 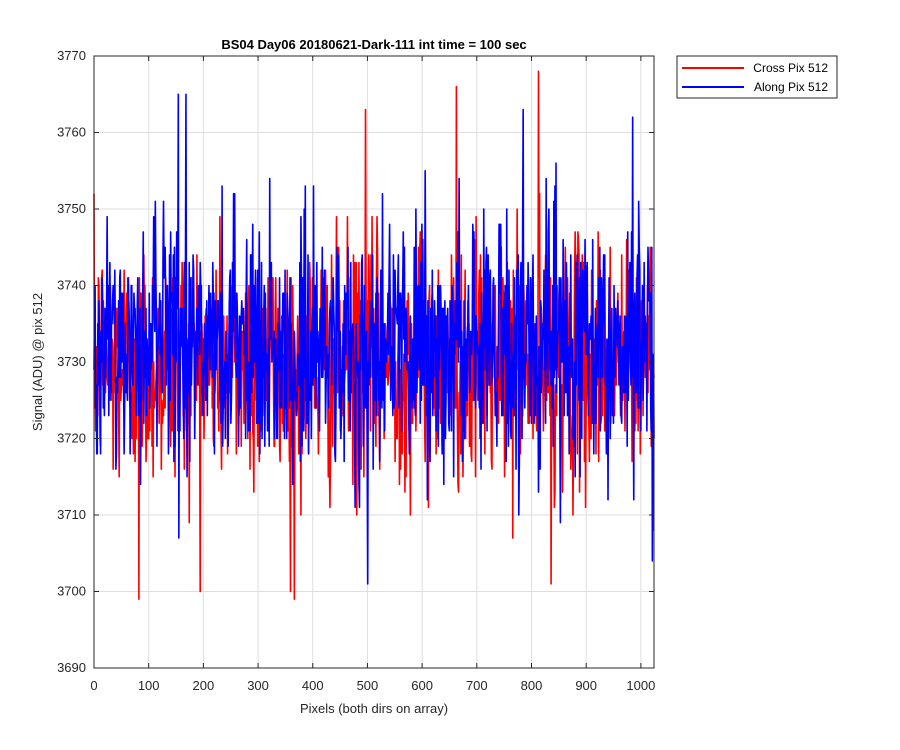 I want to click on x-tick-label: 700, so click(x=477, y=685).